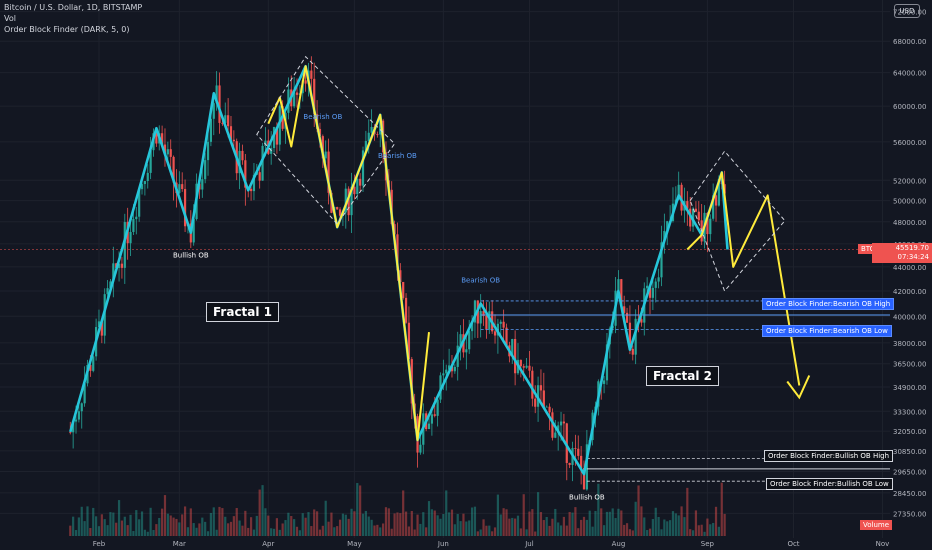 Image resolution: width=932 pixels, height=550 pixels. What do you see at coordinates (480, 280) in the screenshot?
I see `bearish-ob-marker: Bearish OB` at bounding box center [480, 280].